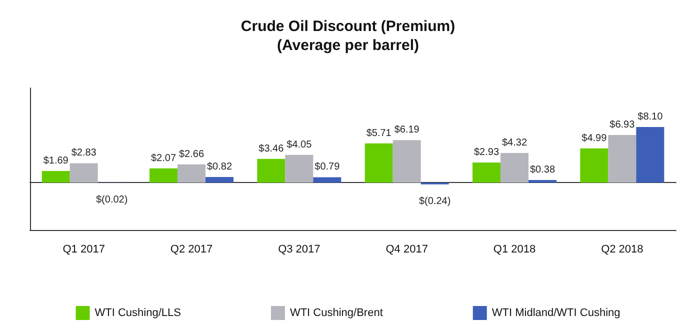 The image size is (696, 333). What do you see at coordinates (137, 313) in the screenshot?
I see `legend-label: WTI Cushing/LLS` at bounding box center [137, 313].